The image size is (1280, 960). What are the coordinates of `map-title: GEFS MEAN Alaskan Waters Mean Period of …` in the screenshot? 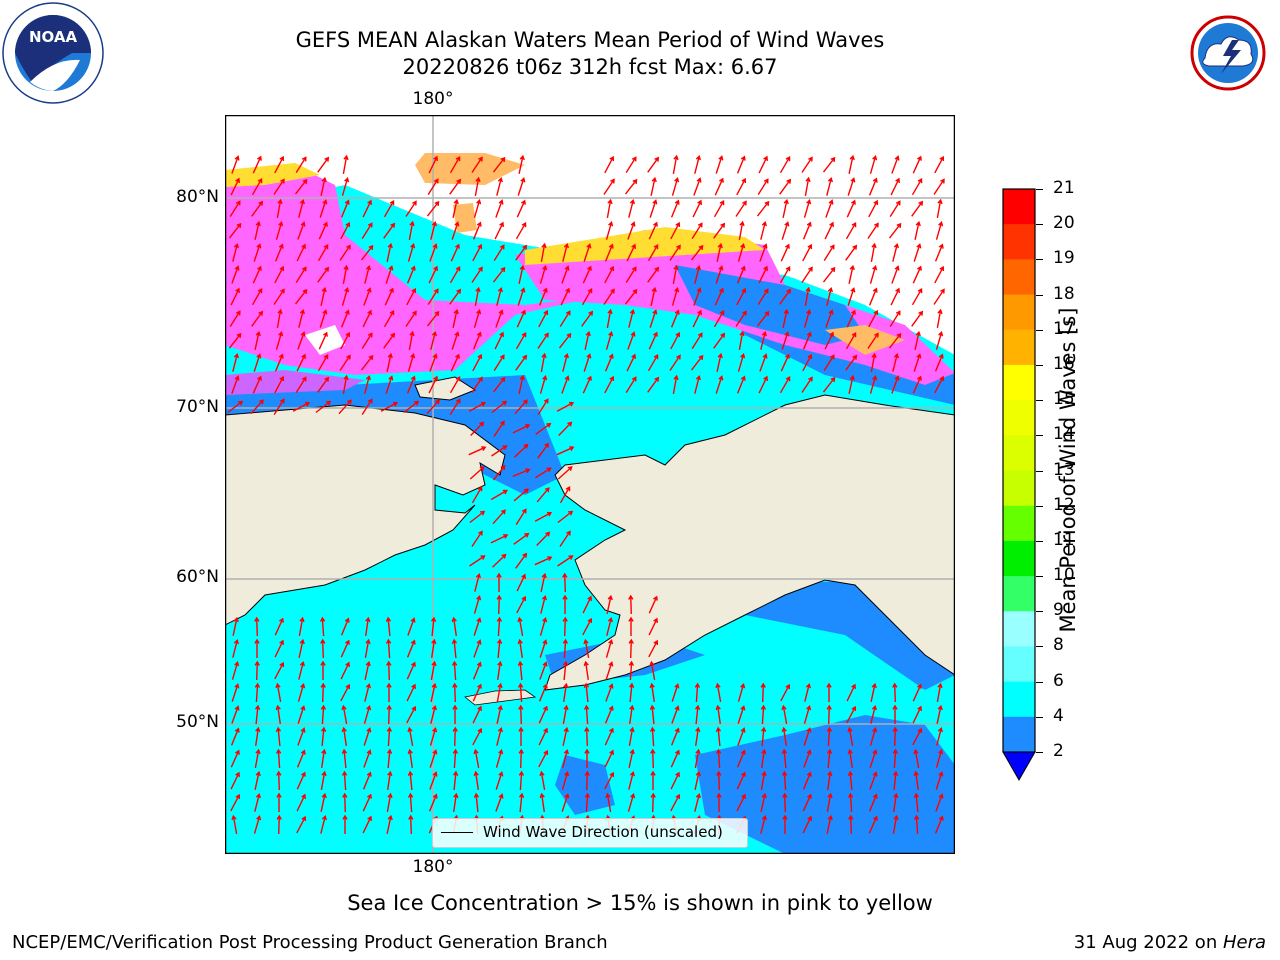 It's located at (590, 40).